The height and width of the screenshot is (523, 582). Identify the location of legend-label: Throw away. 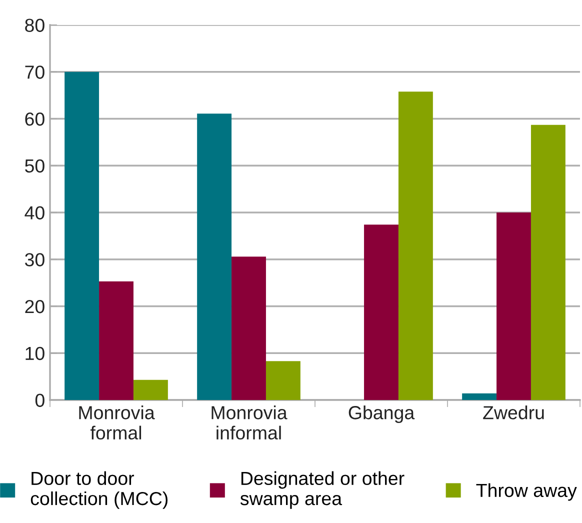
(526, 492).